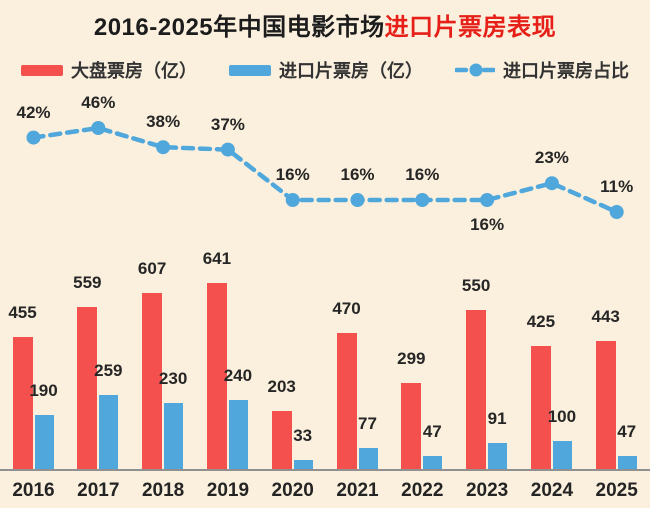 This screenshot has height=508, width=650. Describe the element at coordinates (476, 285) in the screenshot. I see `total-value-label: 550` at that location.